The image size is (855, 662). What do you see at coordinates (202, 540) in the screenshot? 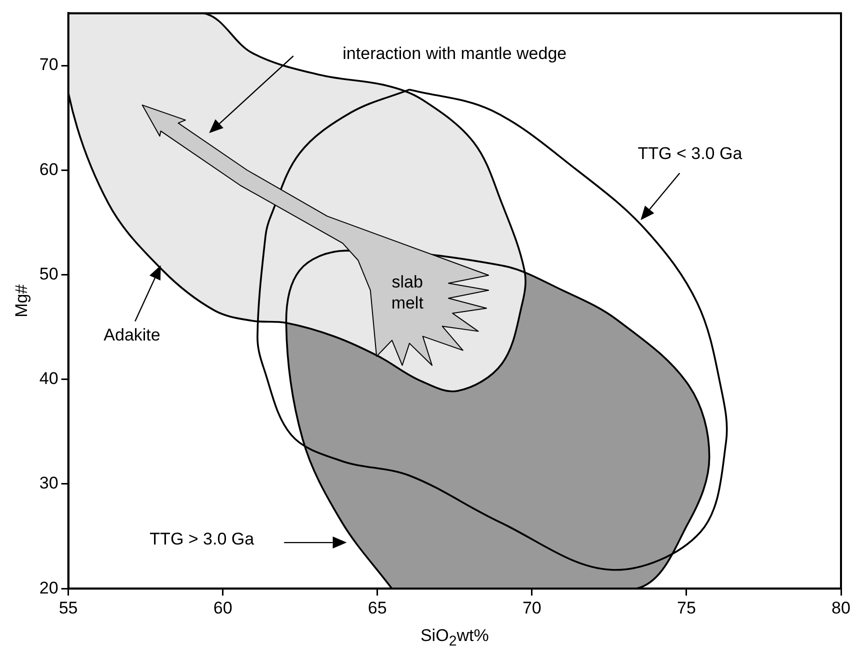
I see `annotation: TTG > 3.0 Ga` at bounding box center [202, 540].